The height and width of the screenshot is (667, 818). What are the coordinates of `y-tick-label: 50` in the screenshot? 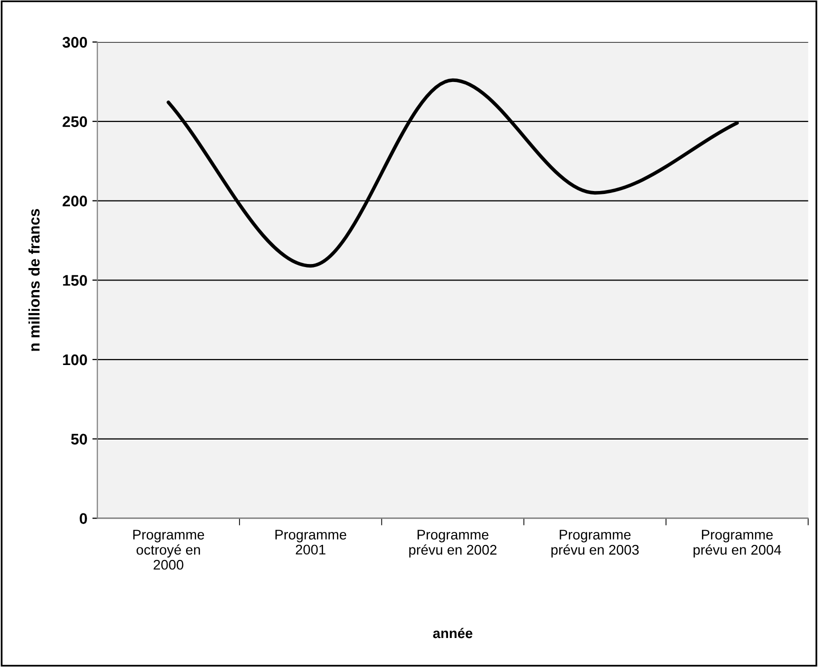 It's located at (79, 439).